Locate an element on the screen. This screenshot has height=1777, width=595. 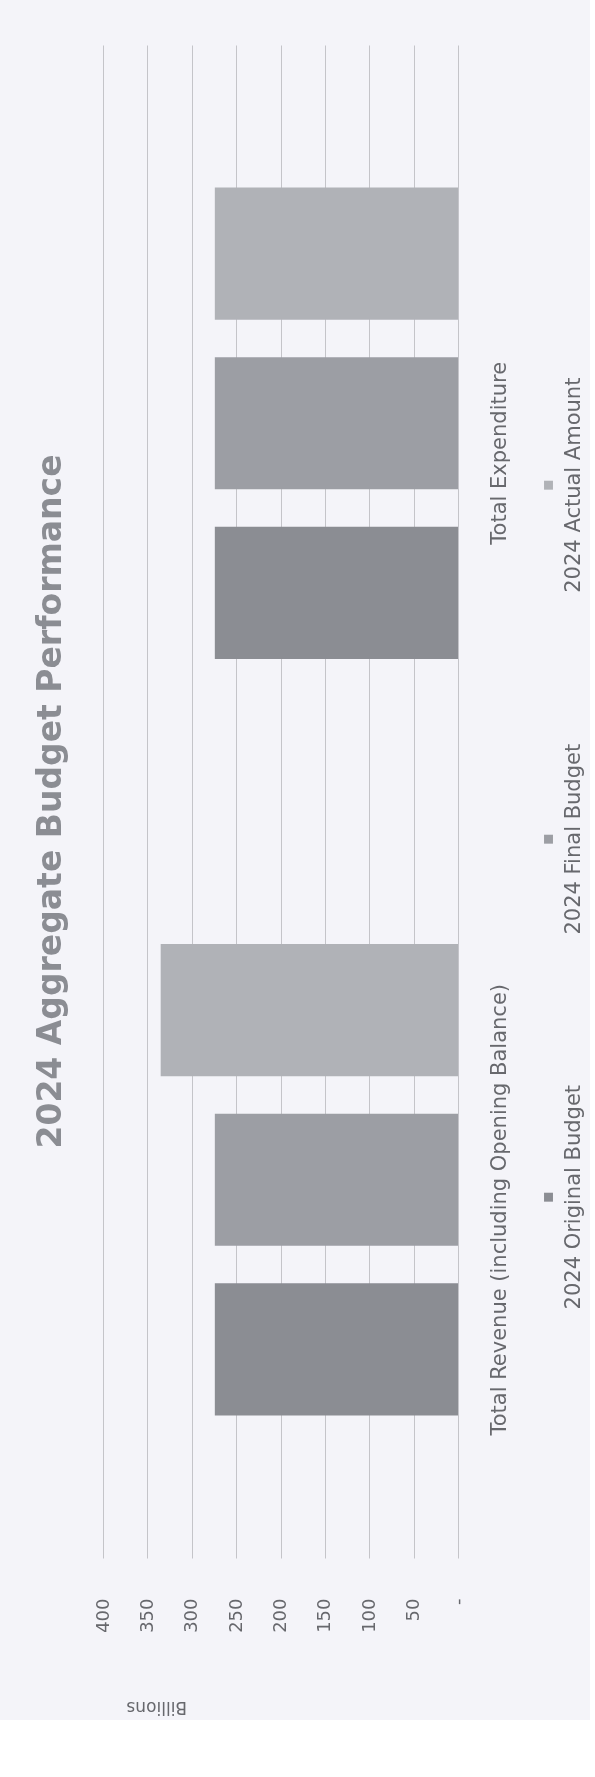
x-tick-label: 150 is located at coordinates (324, 1615).